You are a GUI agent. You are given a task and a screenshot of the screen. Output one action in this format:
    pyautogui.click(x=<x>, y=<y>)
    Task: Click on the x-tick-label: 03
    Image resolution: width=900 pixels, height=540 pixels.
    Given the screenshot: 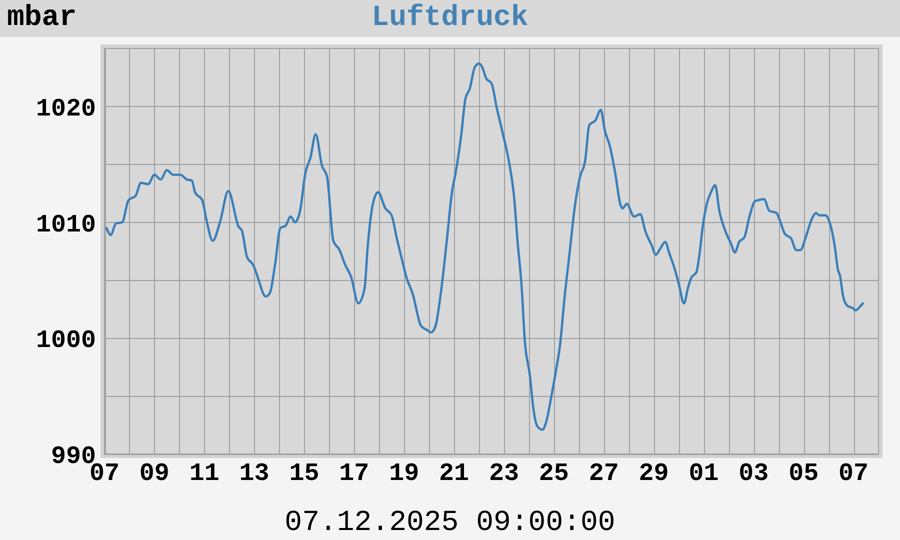 What is the action you would take?
    pyautogui.click(x=753, y=473)
    